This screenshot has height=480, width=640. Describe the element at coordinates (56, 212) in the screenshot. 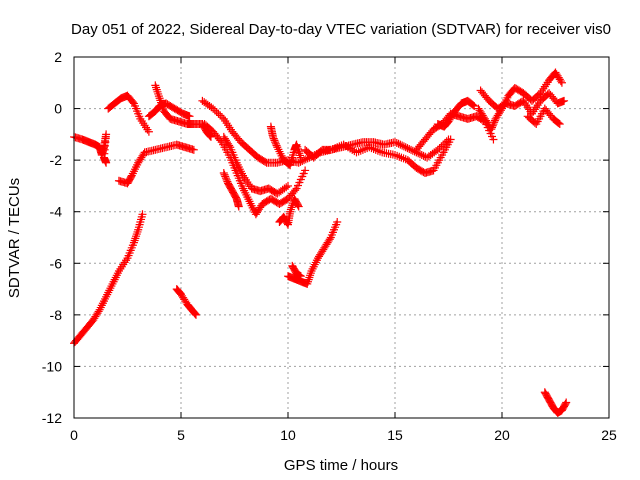

I see `y-tick-label: -4` at that location.